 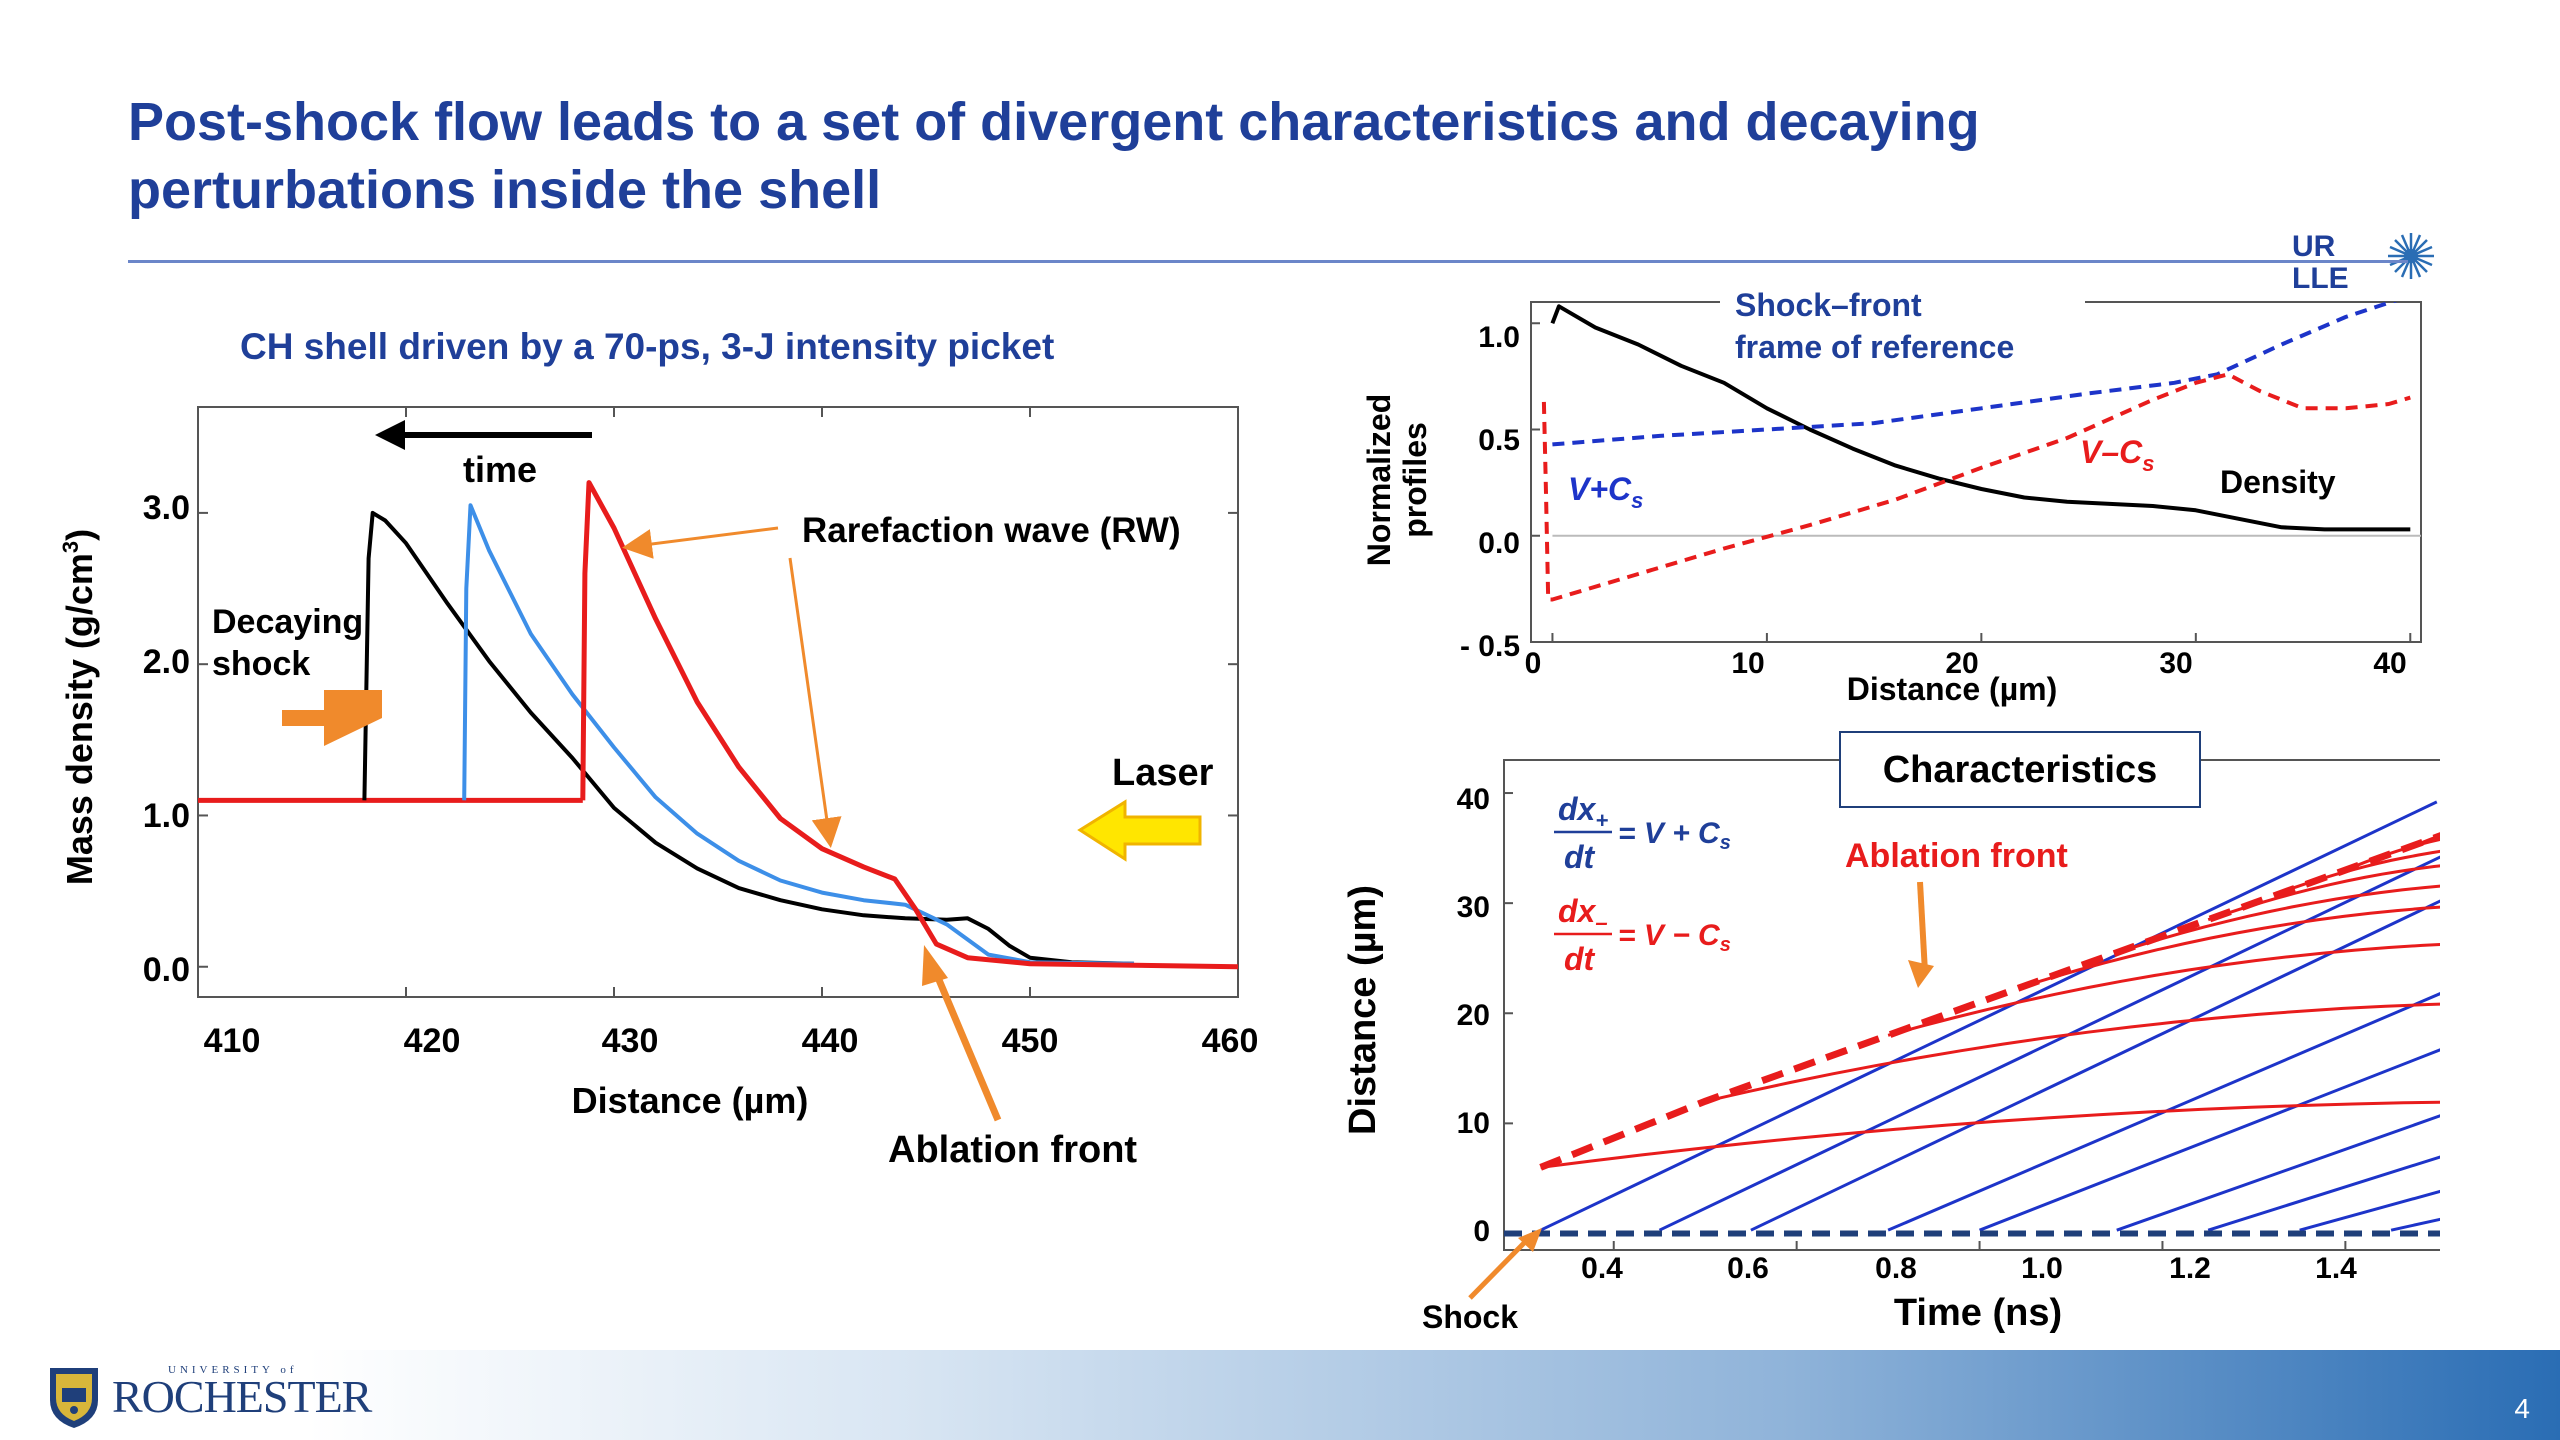 What do you see at coordinates (1473, 1123) in the screenshot?
I see `y-tick-10: 10` at bounding box center [1473, 1123].